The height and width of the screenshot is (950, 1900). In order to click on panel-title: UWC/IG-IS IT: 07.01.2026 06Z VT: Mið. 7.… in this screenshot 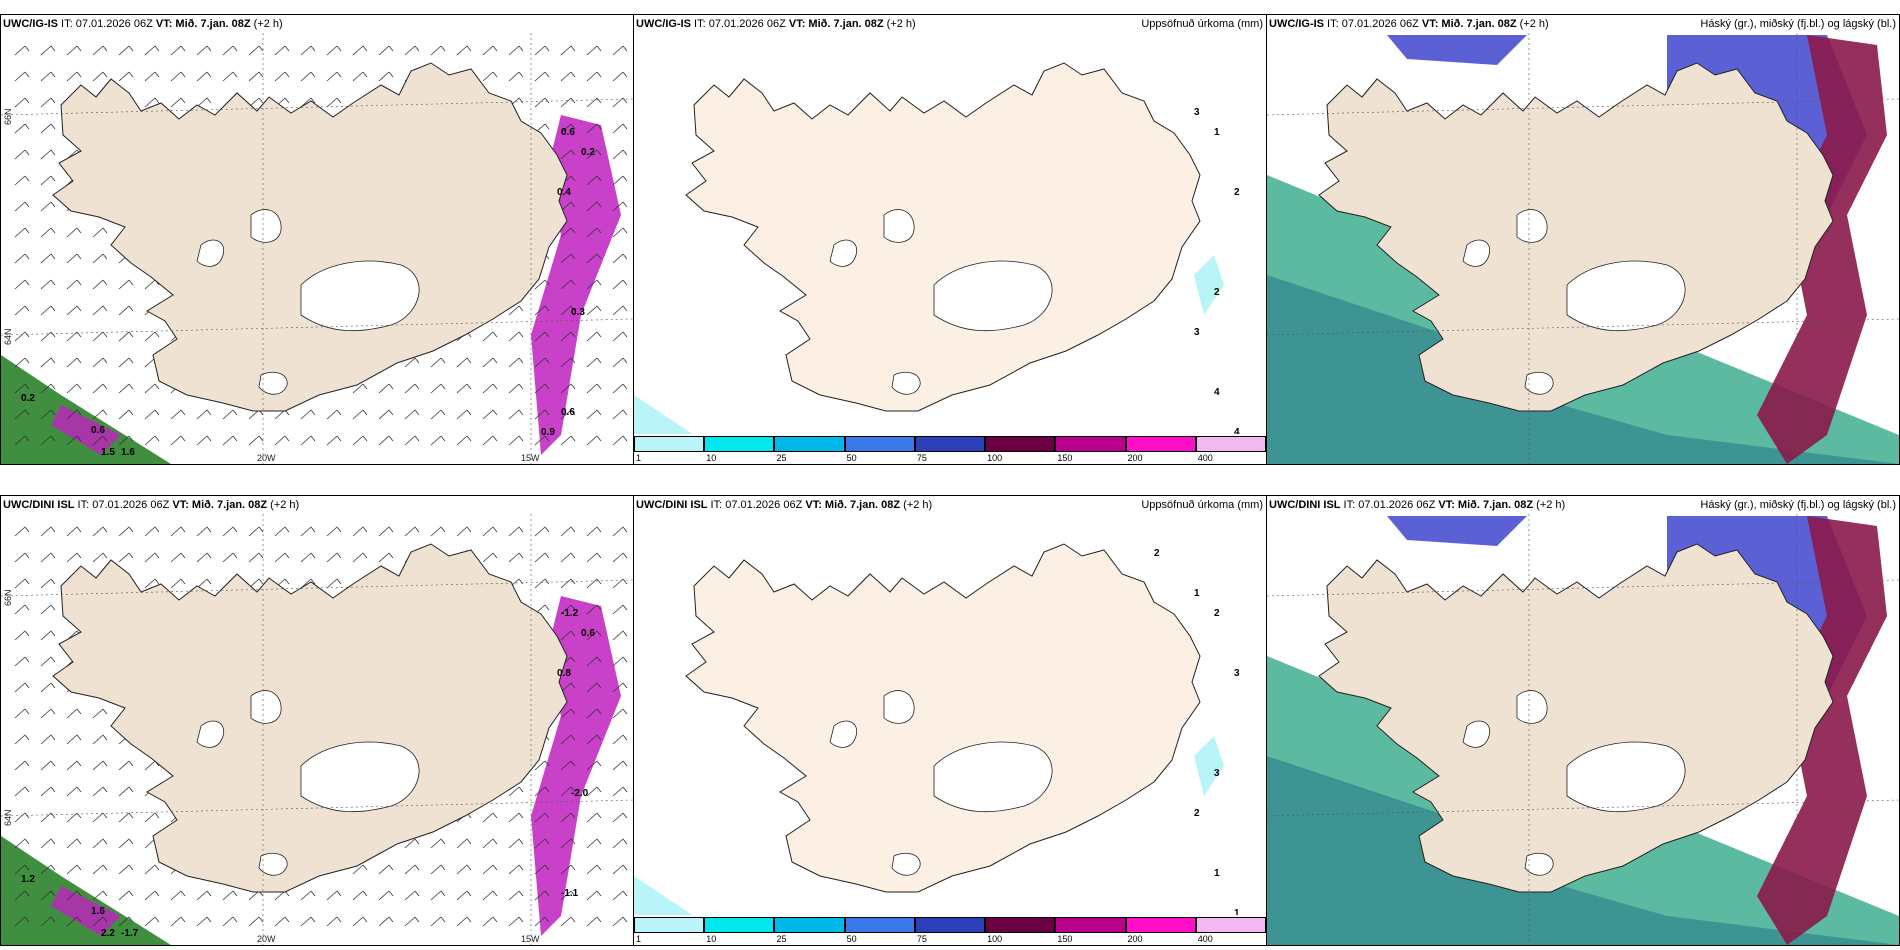, I will do `click(776, 24)`.